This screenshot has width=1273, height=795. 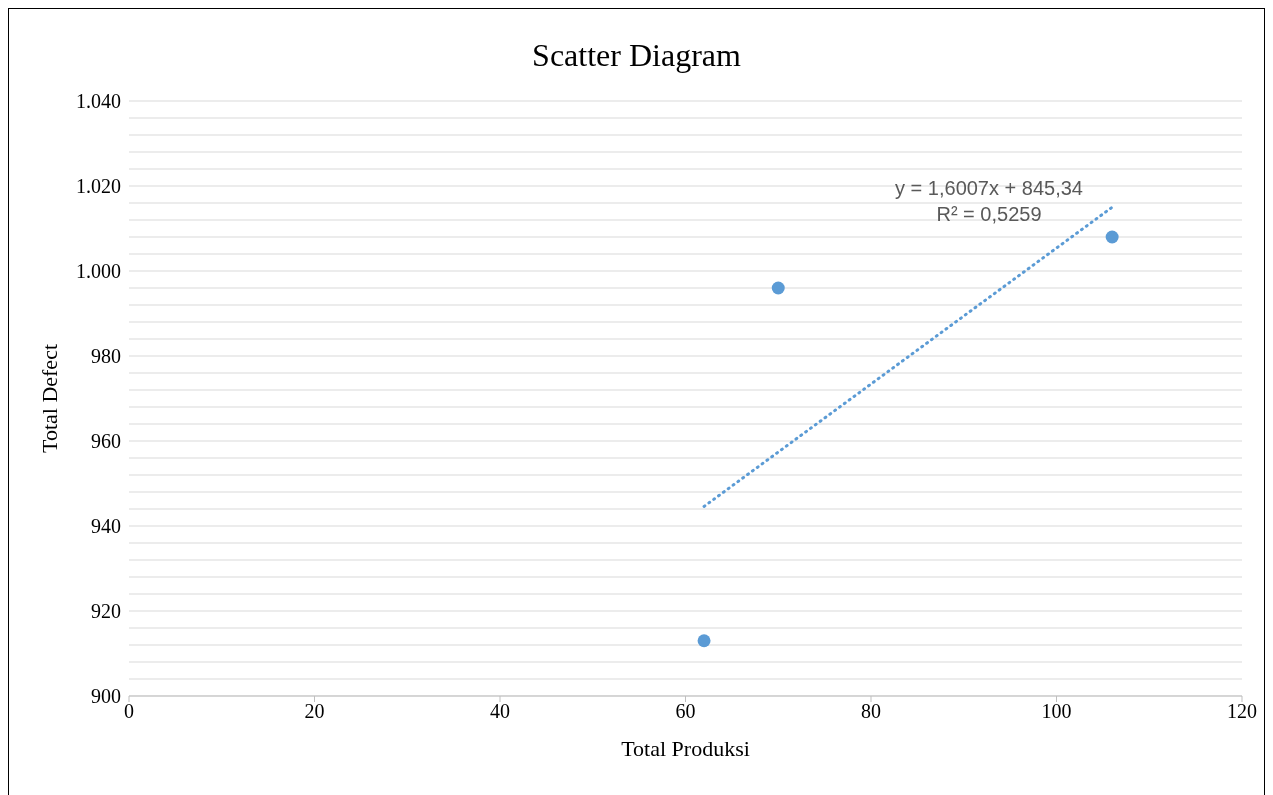 I want to click on y-tick-label: 1.040, so click(x=98, y=101).